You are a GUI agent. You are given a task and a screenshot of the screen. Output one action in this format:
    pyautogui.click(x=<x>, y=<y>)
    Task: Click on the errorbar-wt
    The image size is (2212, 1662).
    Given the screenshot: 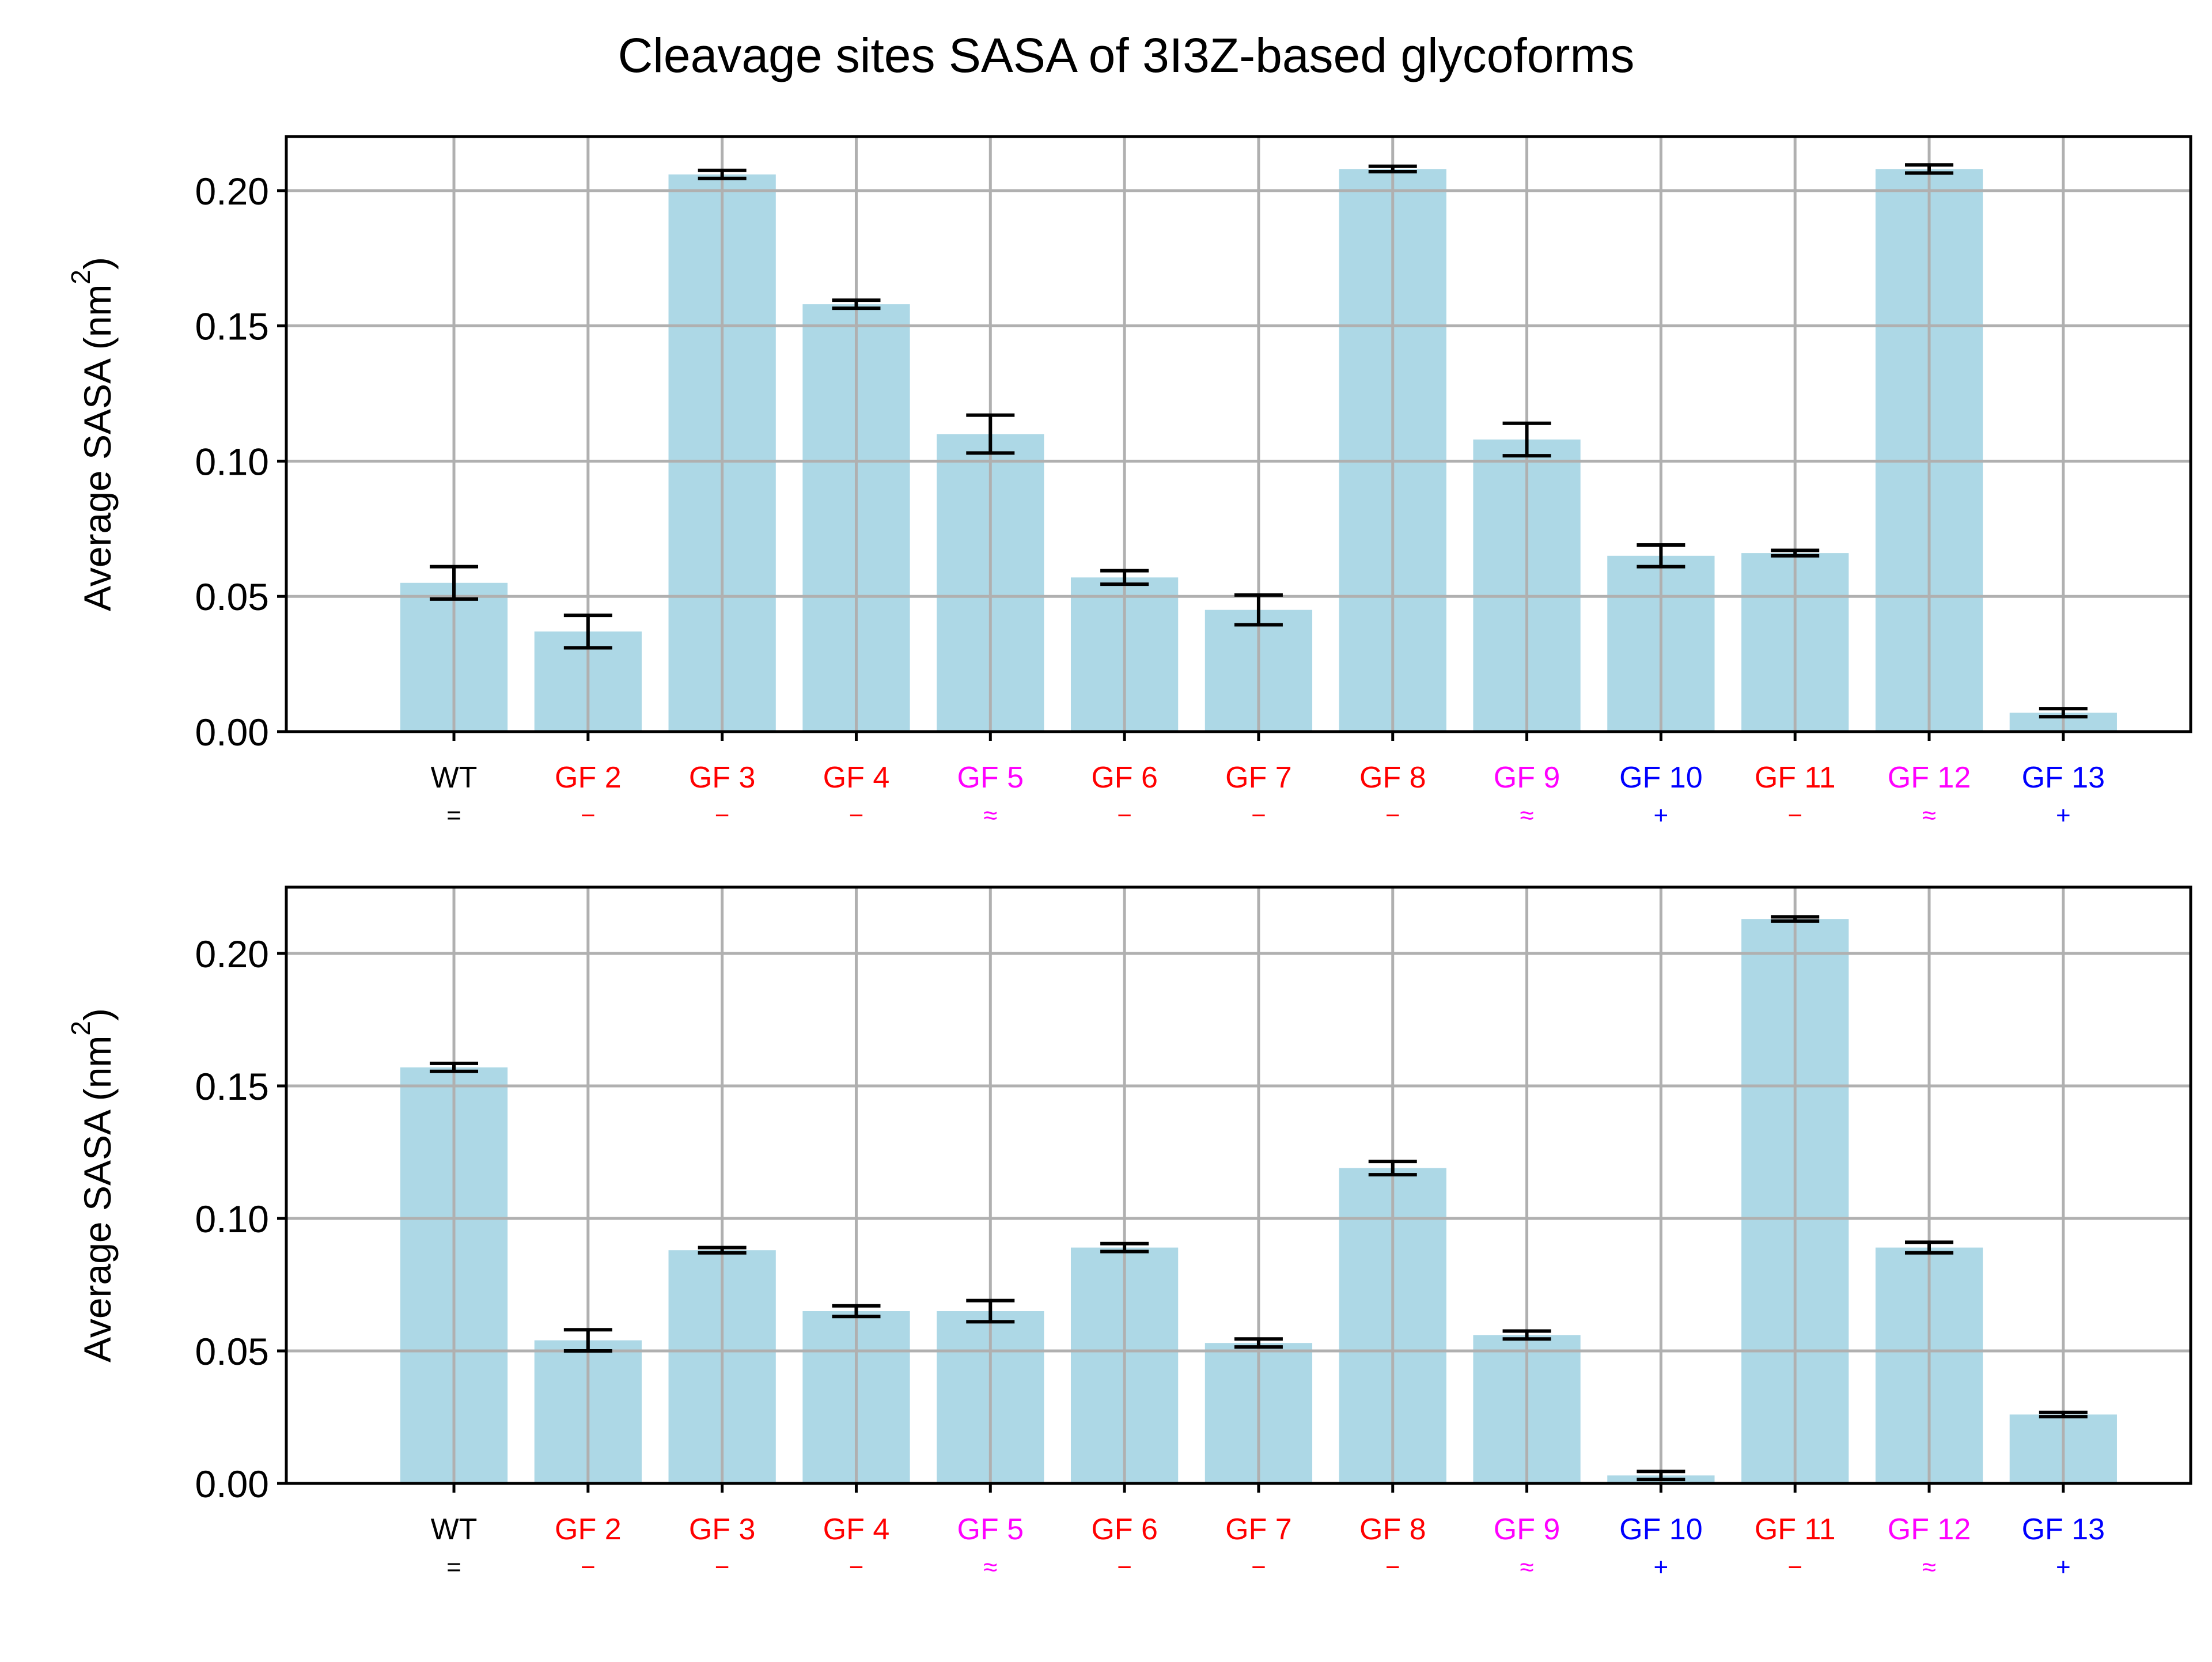 What is the action you would take?
    pyautogui.click(x=454, y=583)
    